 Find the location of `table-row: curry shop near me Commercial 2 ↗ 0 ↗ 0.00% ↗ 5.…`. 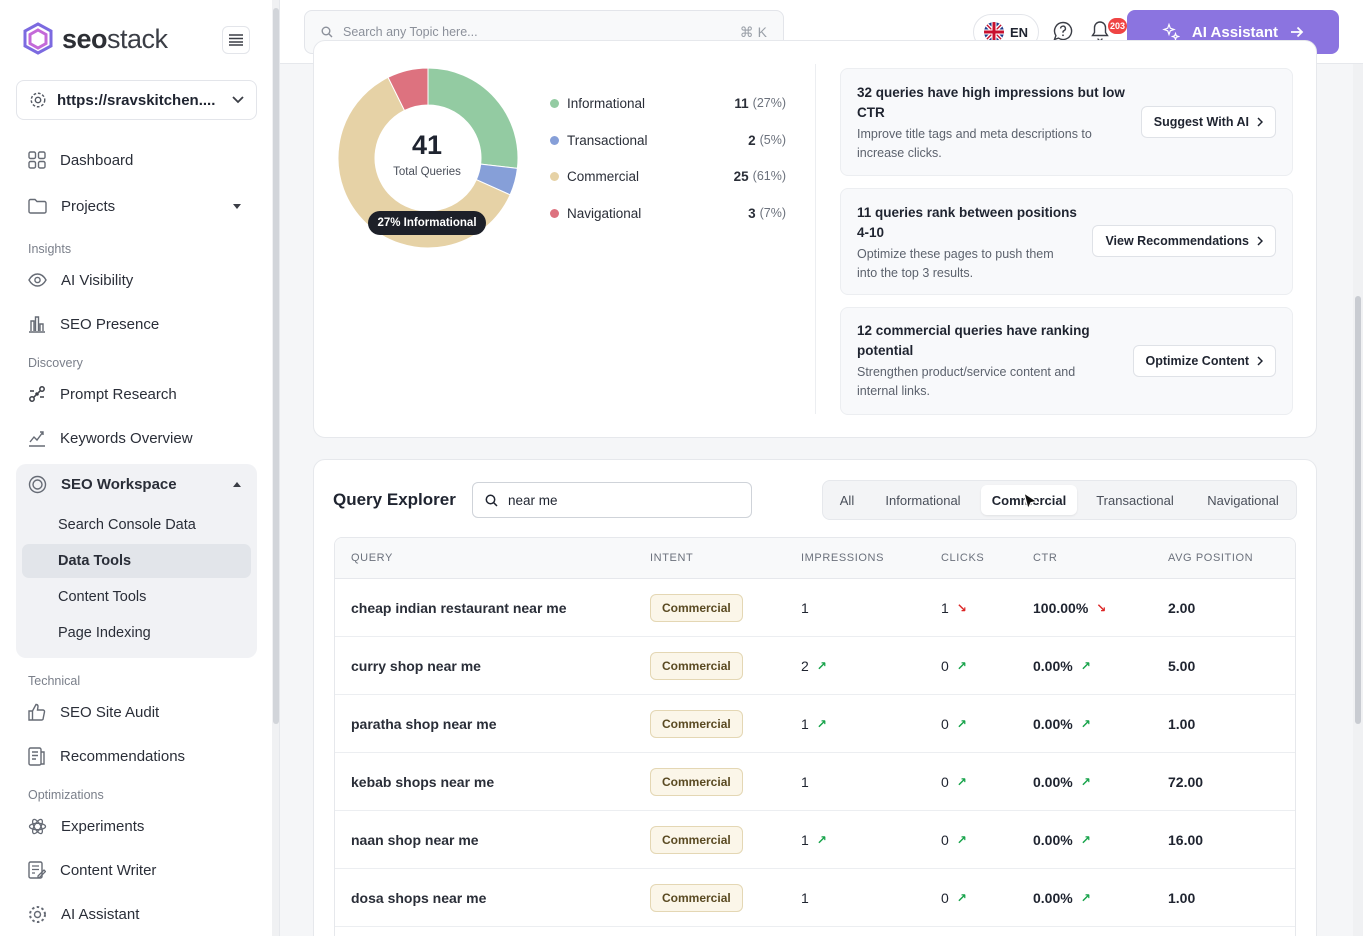

table-row: curry shop near me Commercial 2 ↗ 0 ↗ 0.00% ↗ 5.… is located at coordinates (815, 666).